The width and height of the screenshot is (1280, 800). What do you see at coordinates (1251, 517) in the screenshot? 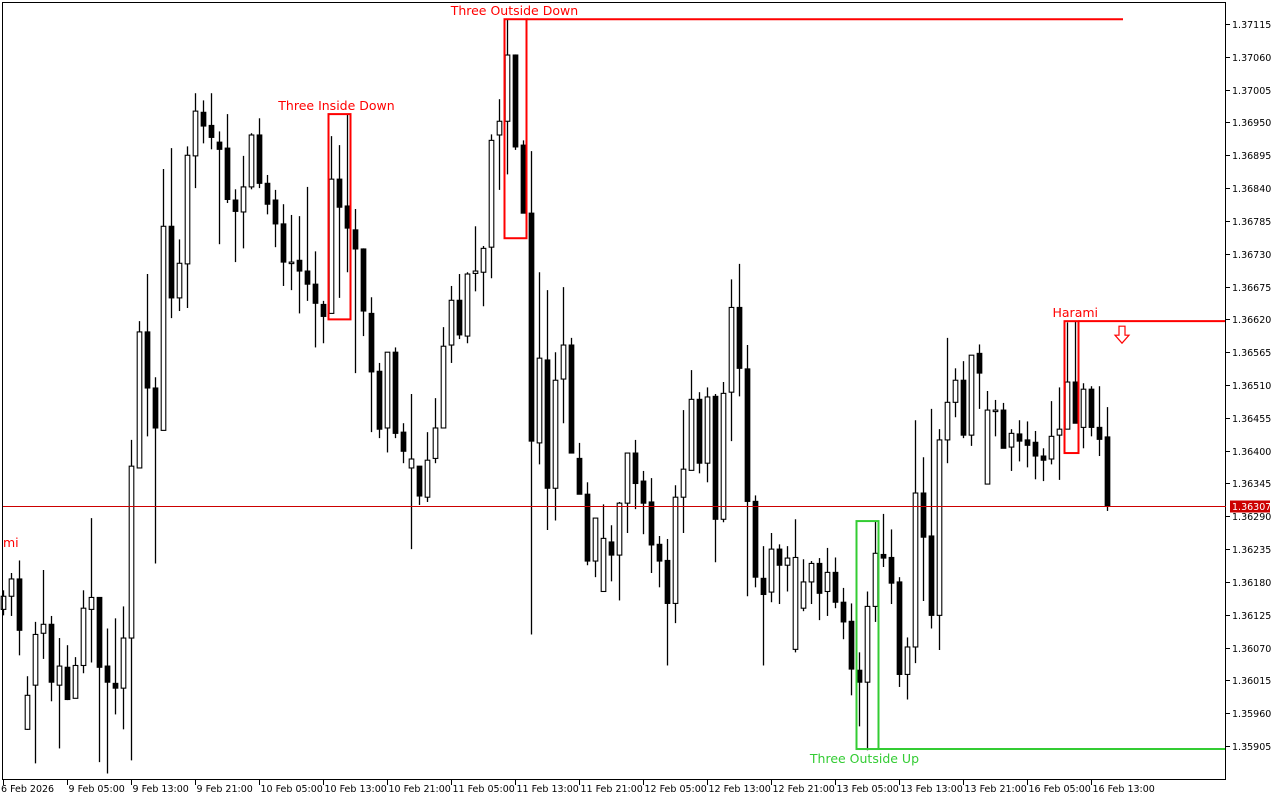
I see `price-tick-label: 1.36290` at bounding box center [1251, 517].